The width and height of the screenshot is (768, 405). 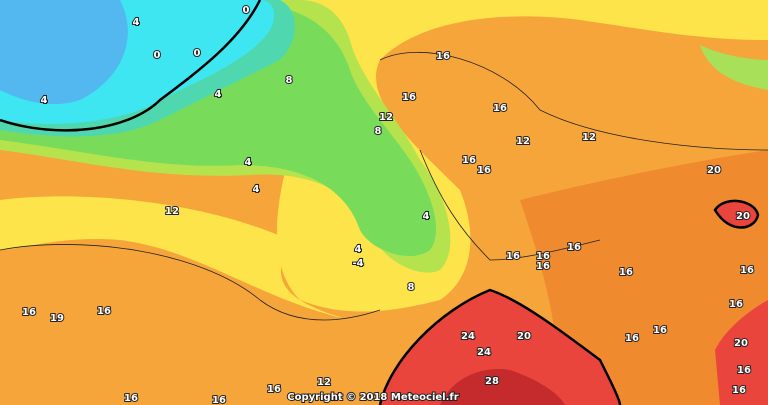 I want to click on dark-red, so click(x=502, y=387).